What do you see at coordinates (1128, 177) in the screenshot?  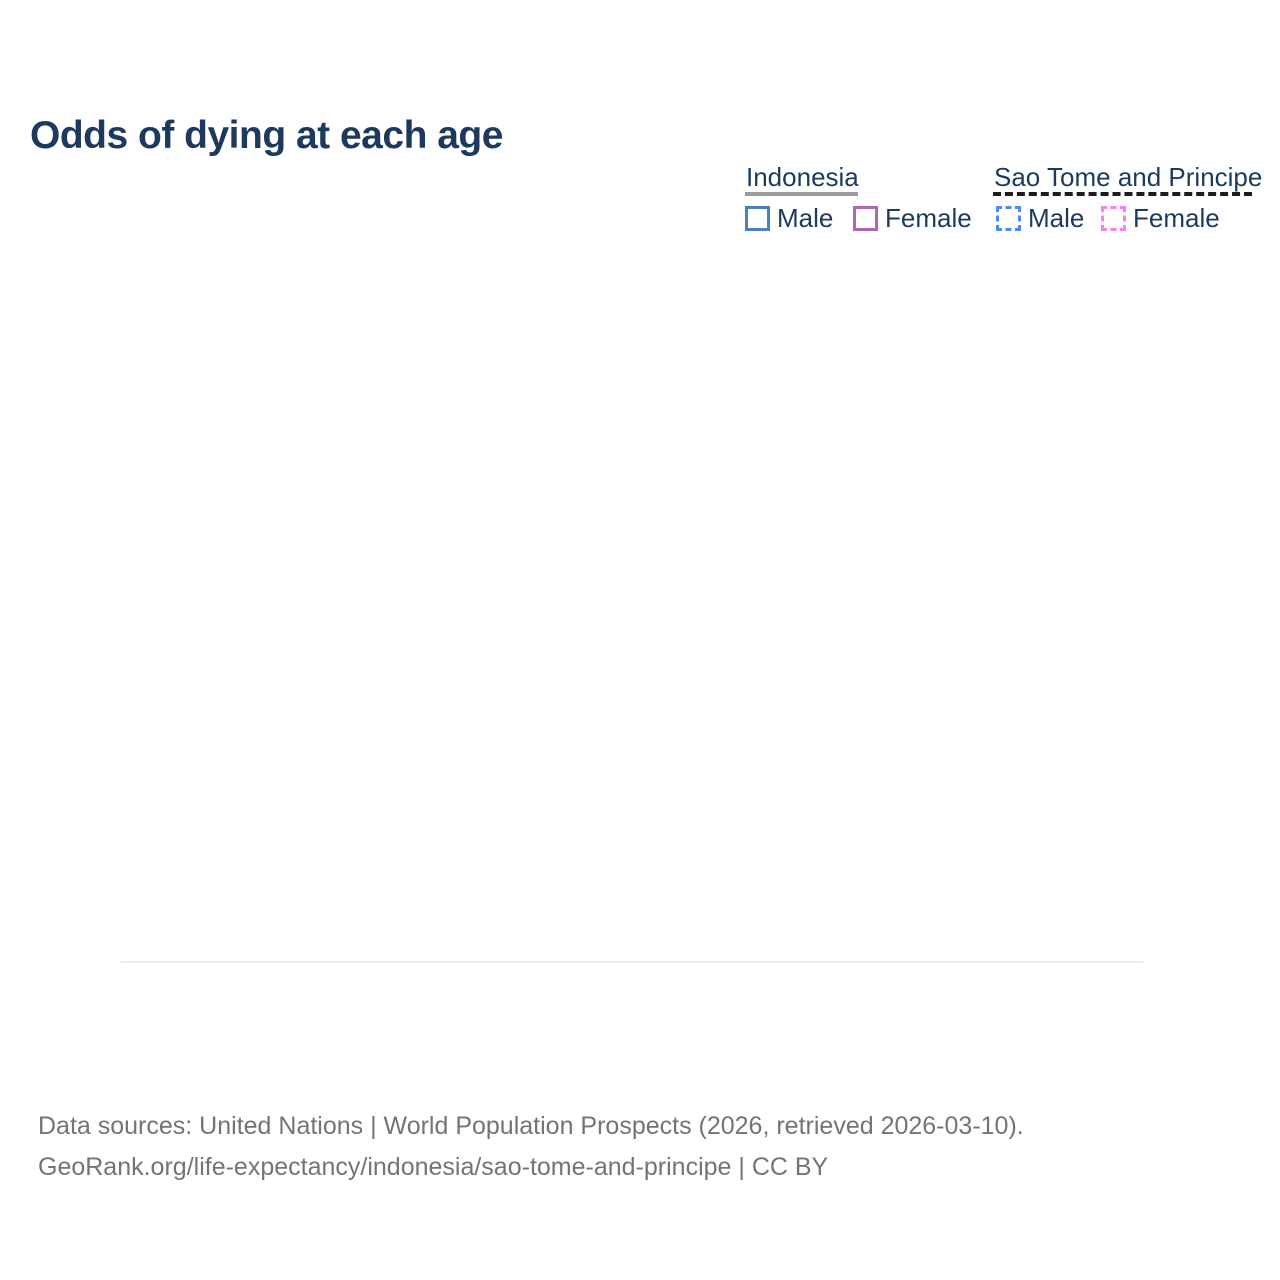 I see `legend-group-sao-tome: Sao Tome and Principe` at bounding box center [1128, 177].